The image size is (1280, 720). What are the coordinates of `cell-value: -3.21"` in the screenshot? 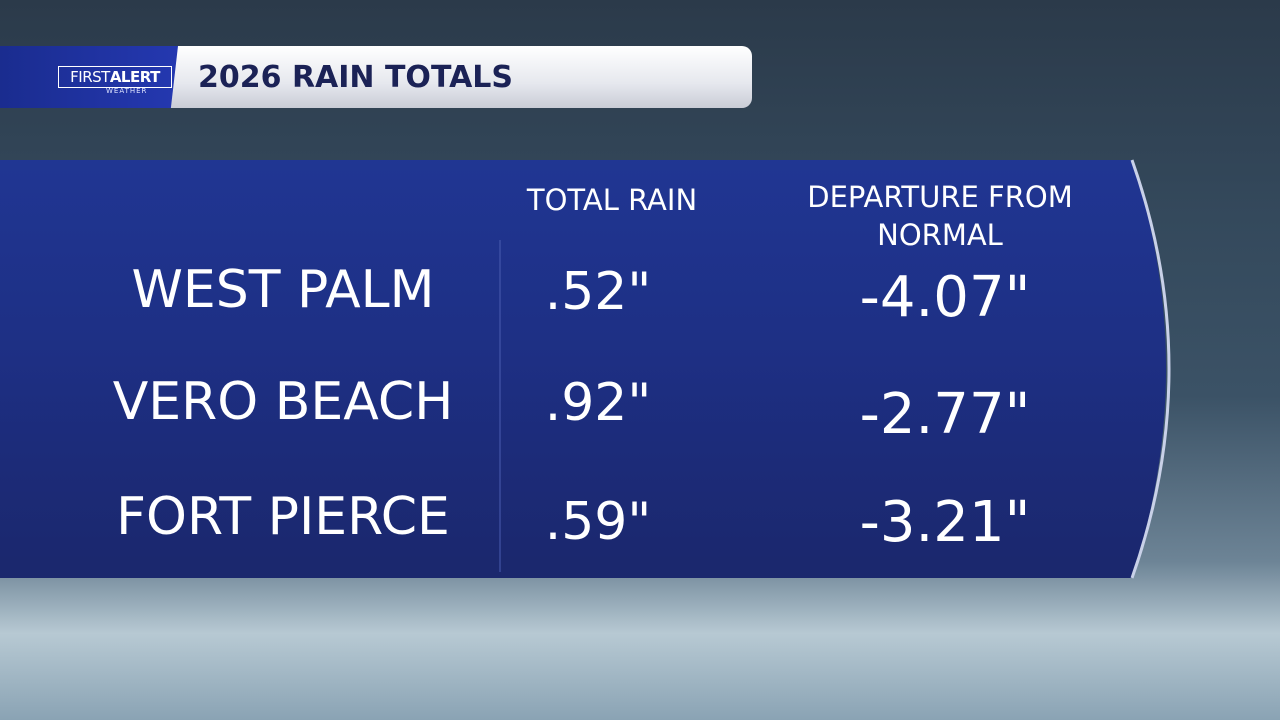 It's located at (945, 522).